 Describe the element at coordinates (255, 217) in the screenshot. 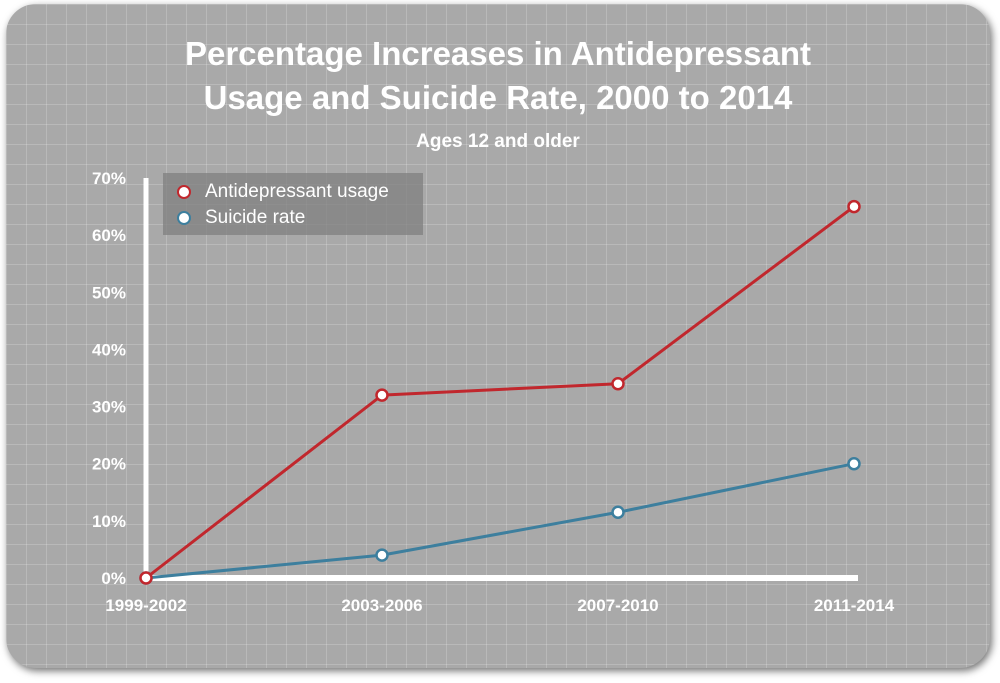

I see `legend-label-suicide: Suicide rate` at that location.